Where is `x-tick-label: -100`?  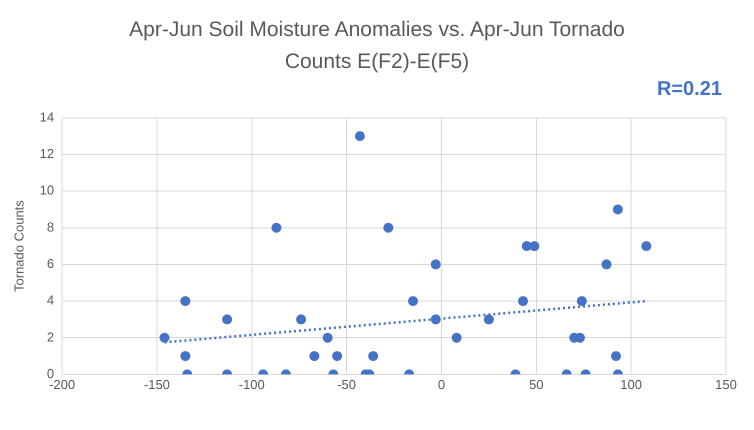 x-tick-label: -100 is located at coordinates (251, 384).